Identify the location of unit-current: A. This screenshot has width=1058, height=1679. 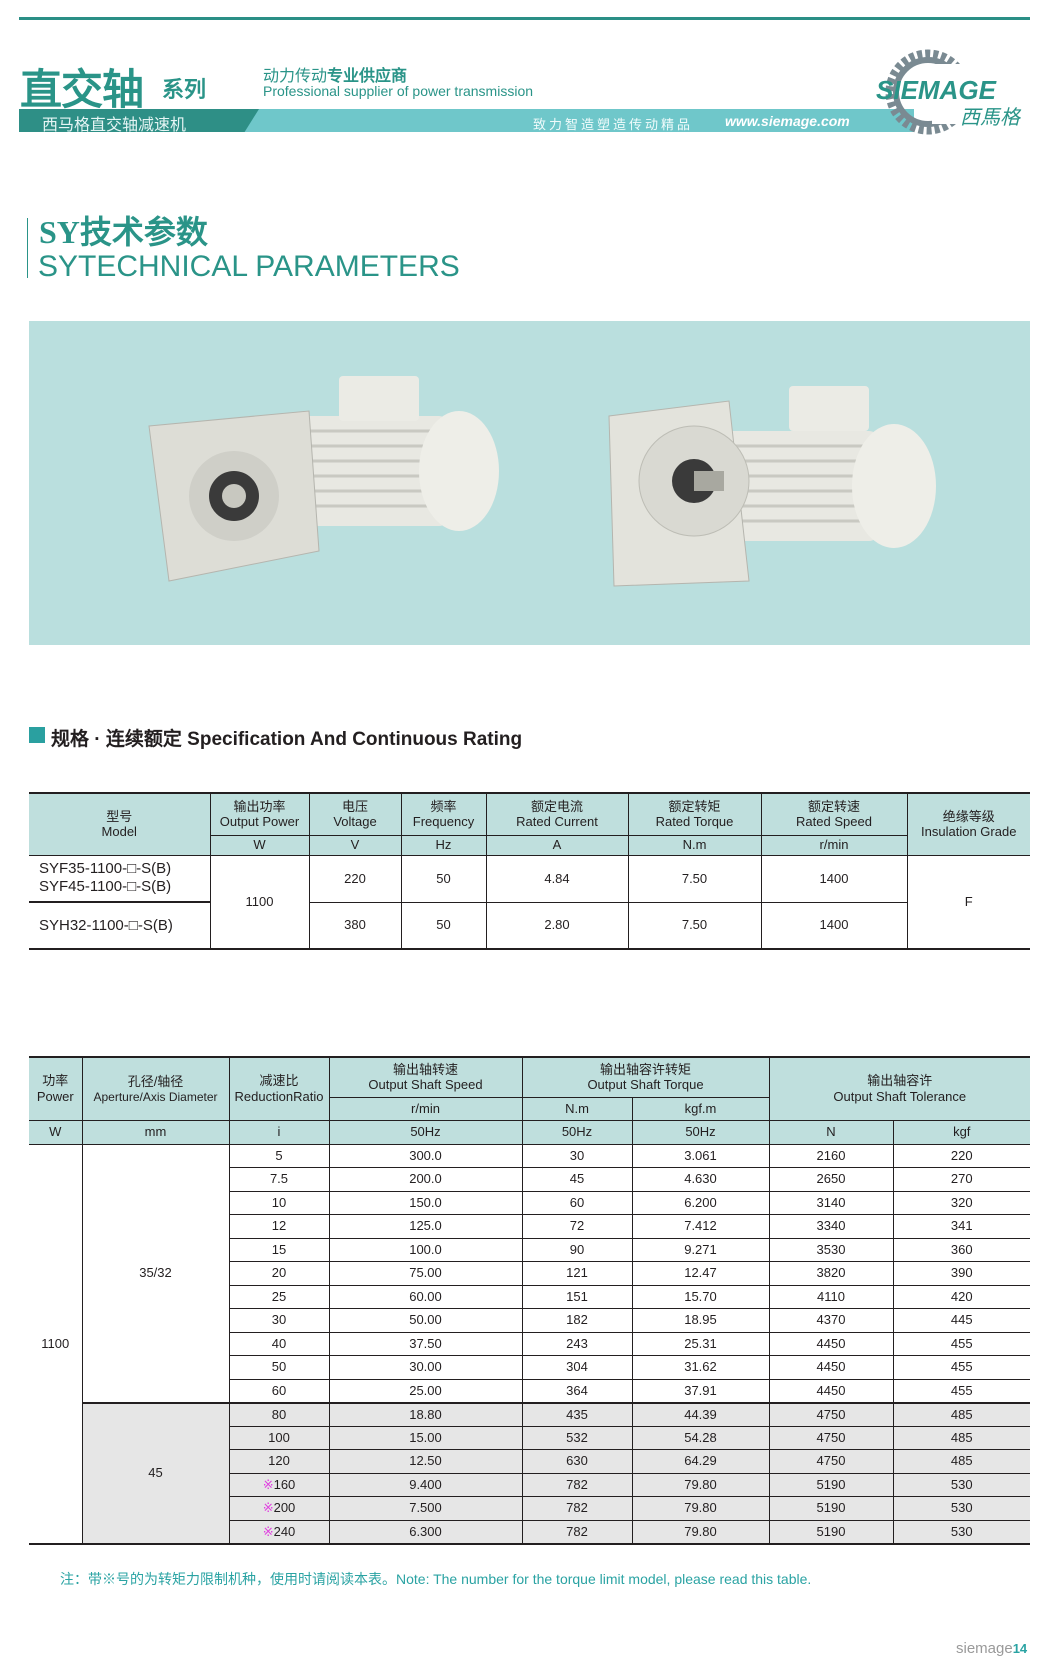
(557, 845).